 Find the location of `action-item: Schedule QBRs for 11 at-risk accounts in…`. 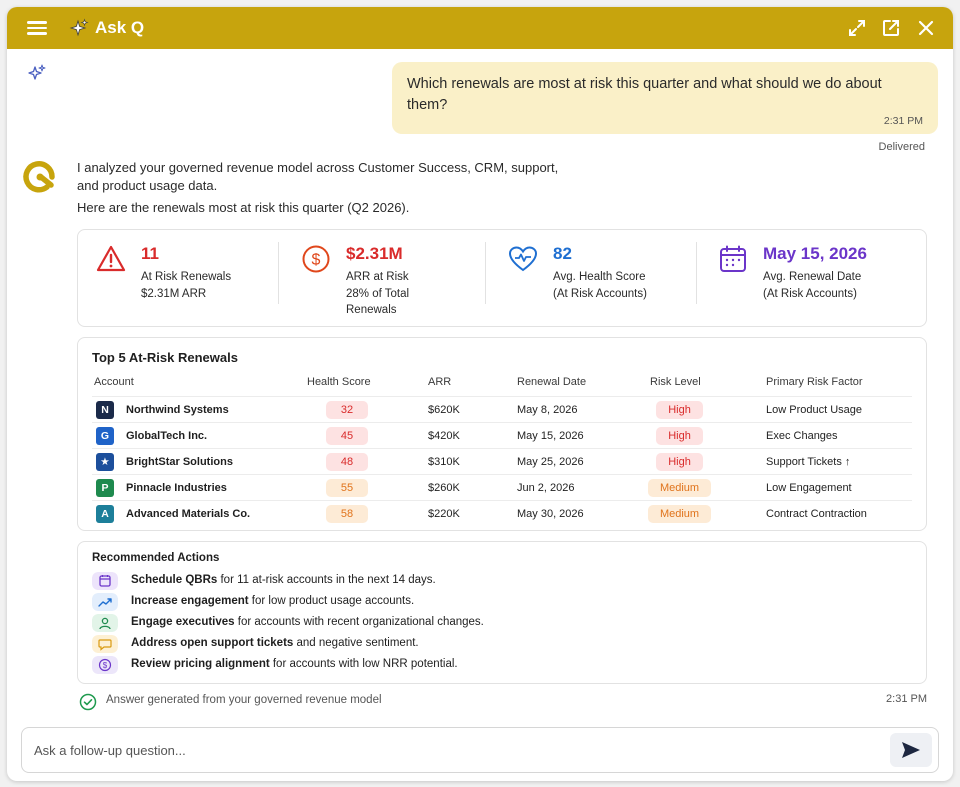

action-item: Schedule QBRs for 11 at-risk accounts in… is located at coordinates (492, 582).